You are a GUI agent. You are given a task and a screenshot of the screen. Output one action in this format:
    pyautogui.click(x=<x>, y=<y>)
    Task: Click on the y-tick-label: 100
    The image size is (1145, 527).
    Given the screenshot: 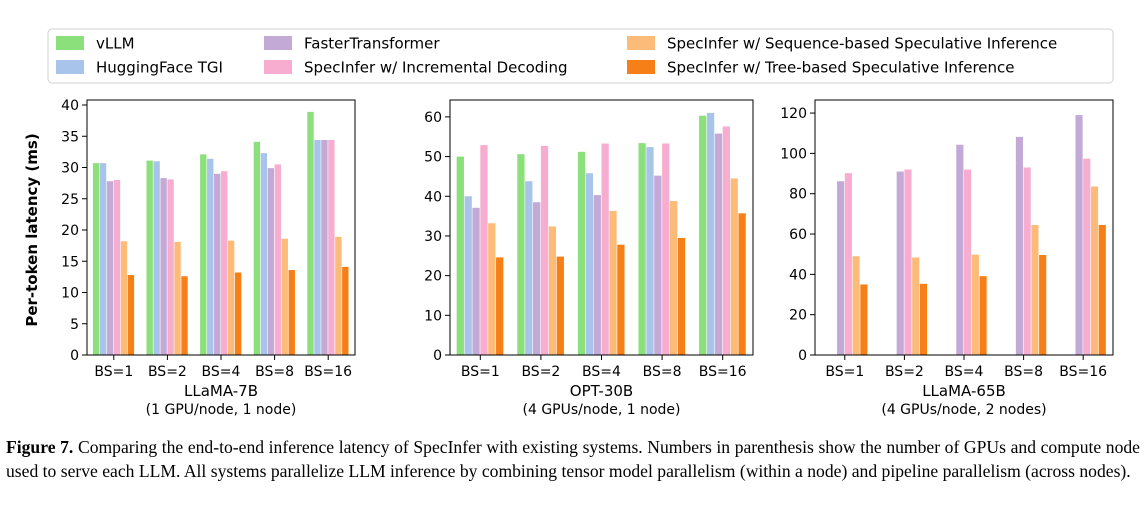 What is the action you would take?
    pyautogui.click(x=793, y=154)
    